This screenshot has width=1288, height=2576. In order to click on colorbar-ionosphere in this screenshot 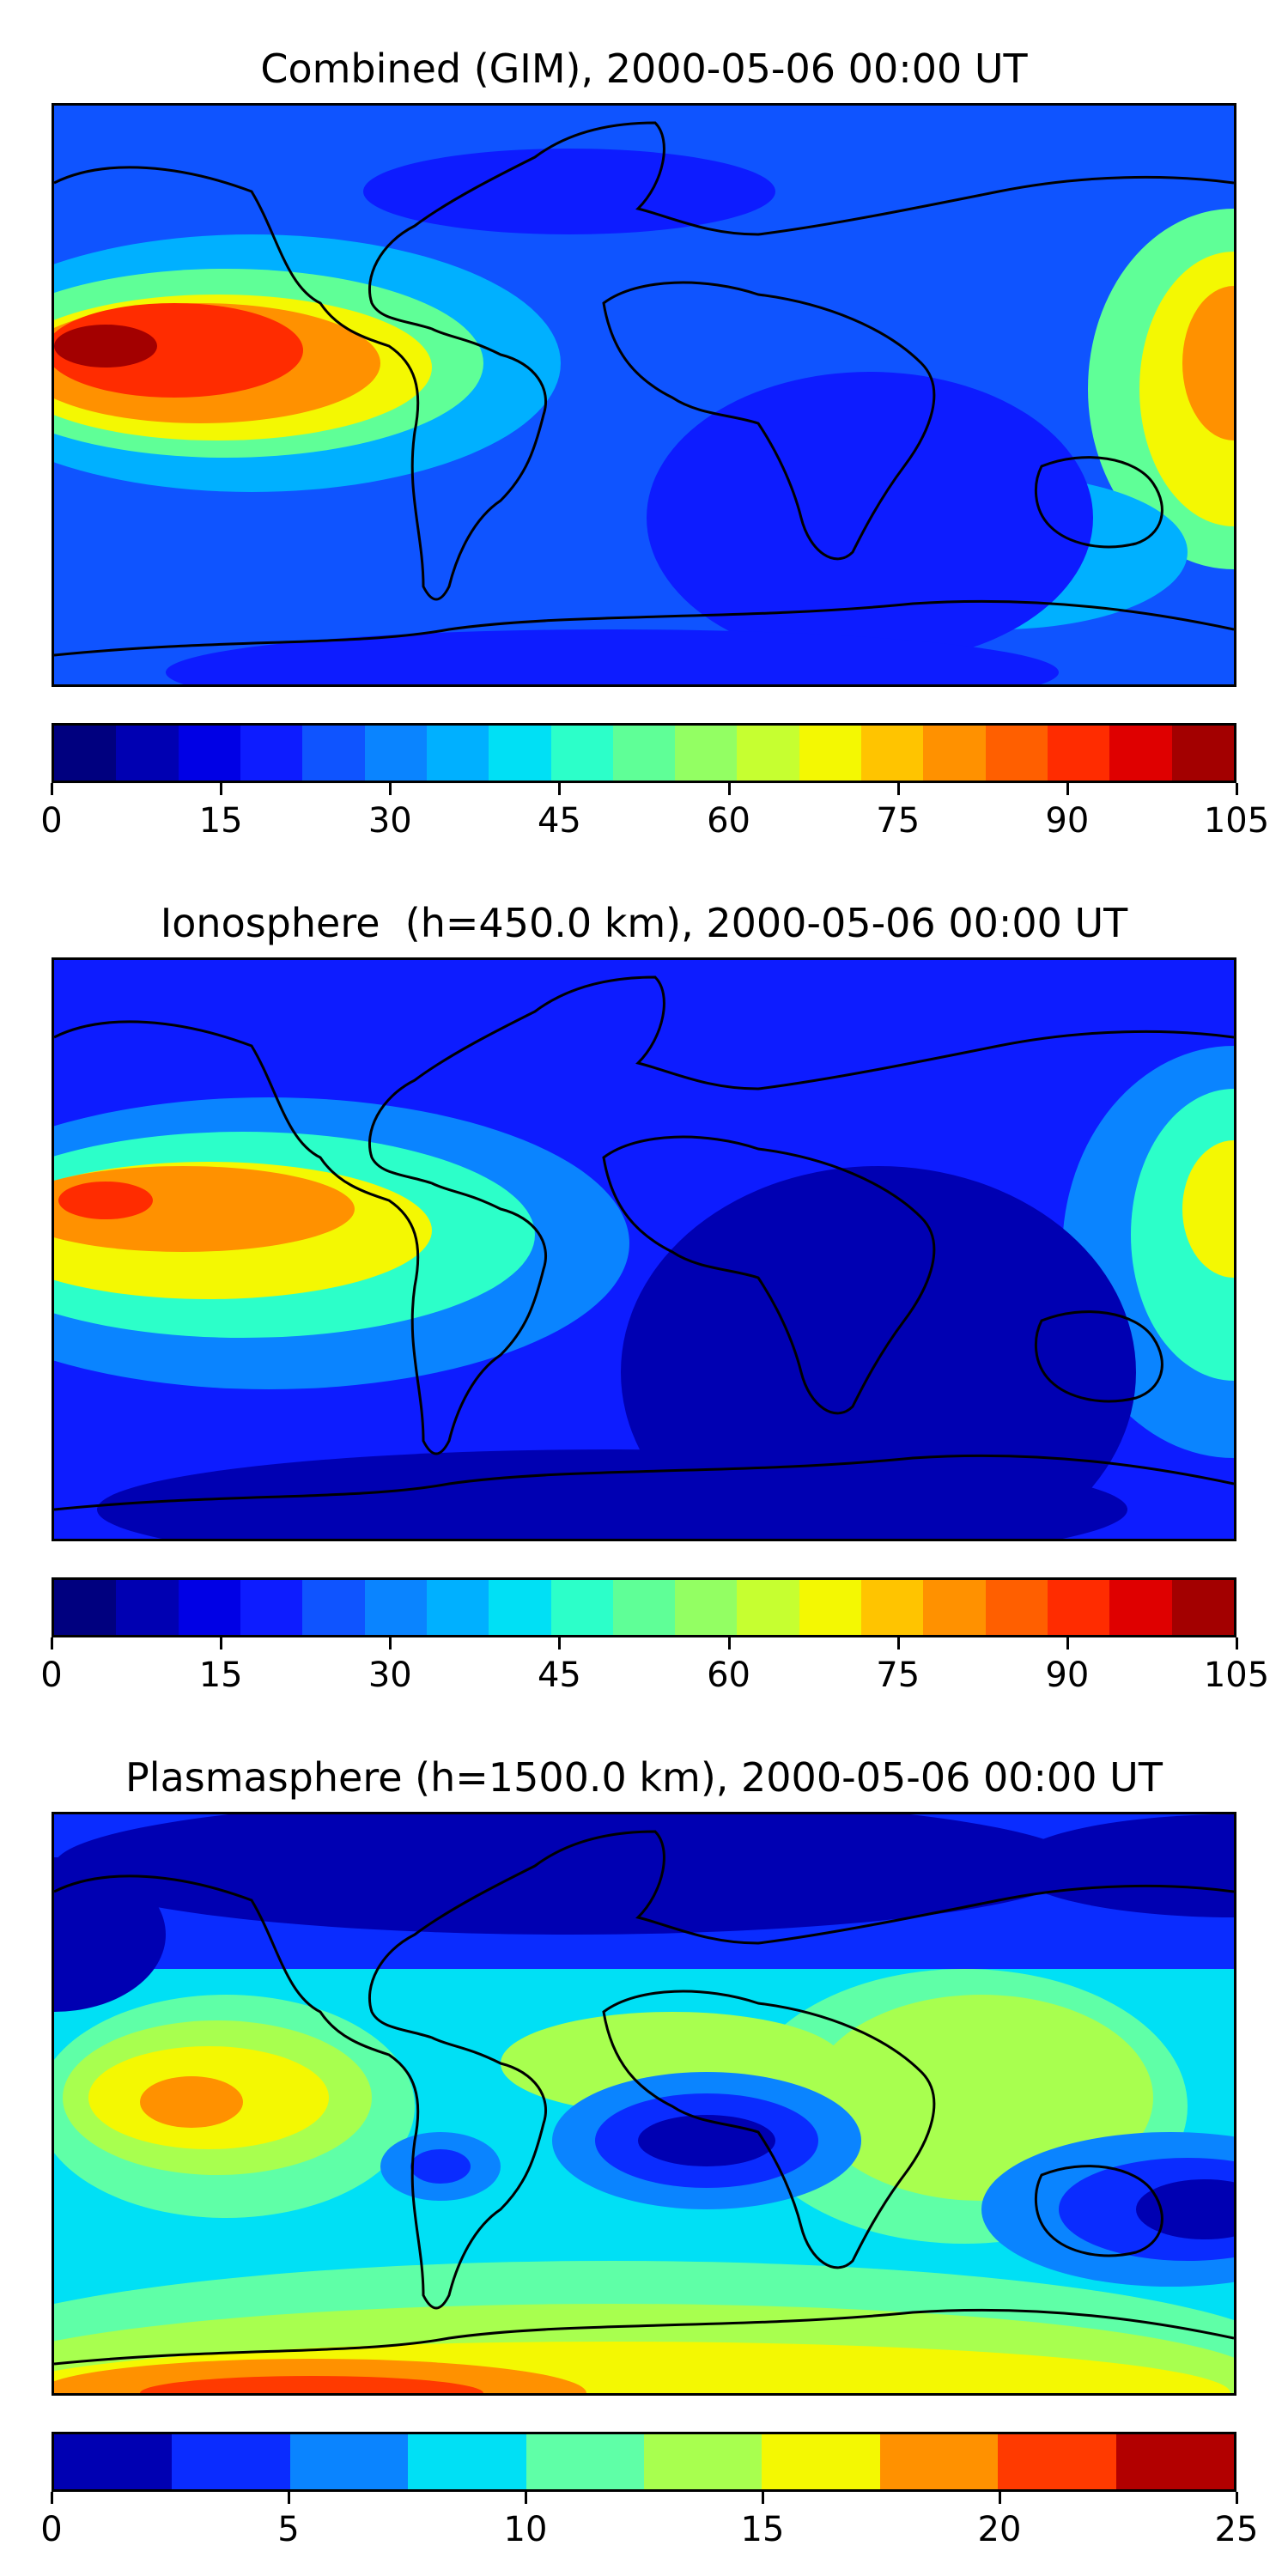, I will do `click(644, 1607)`.